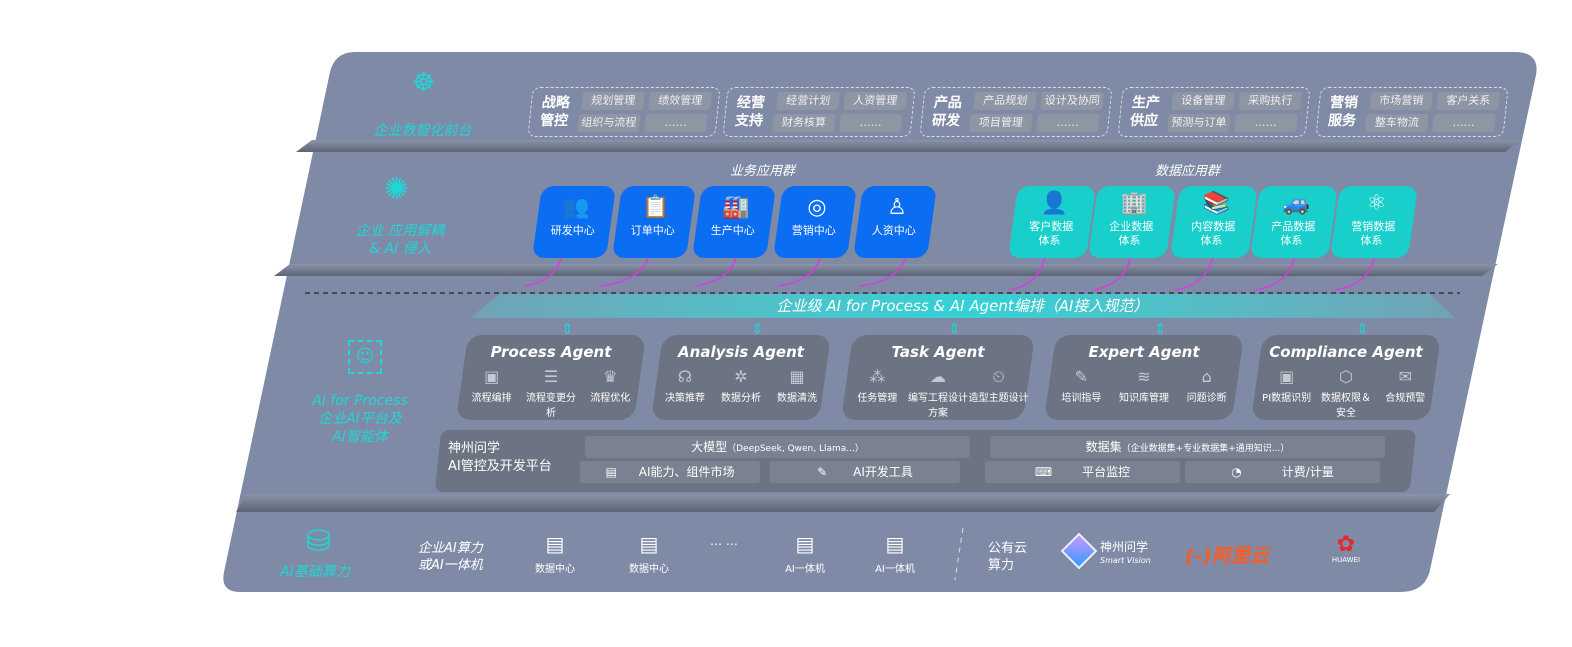  What do you see at coordinates (734, 222) in the screenshot?
I see `business-app-card: 🏭 生产中心` at bounding box center [734, 222].